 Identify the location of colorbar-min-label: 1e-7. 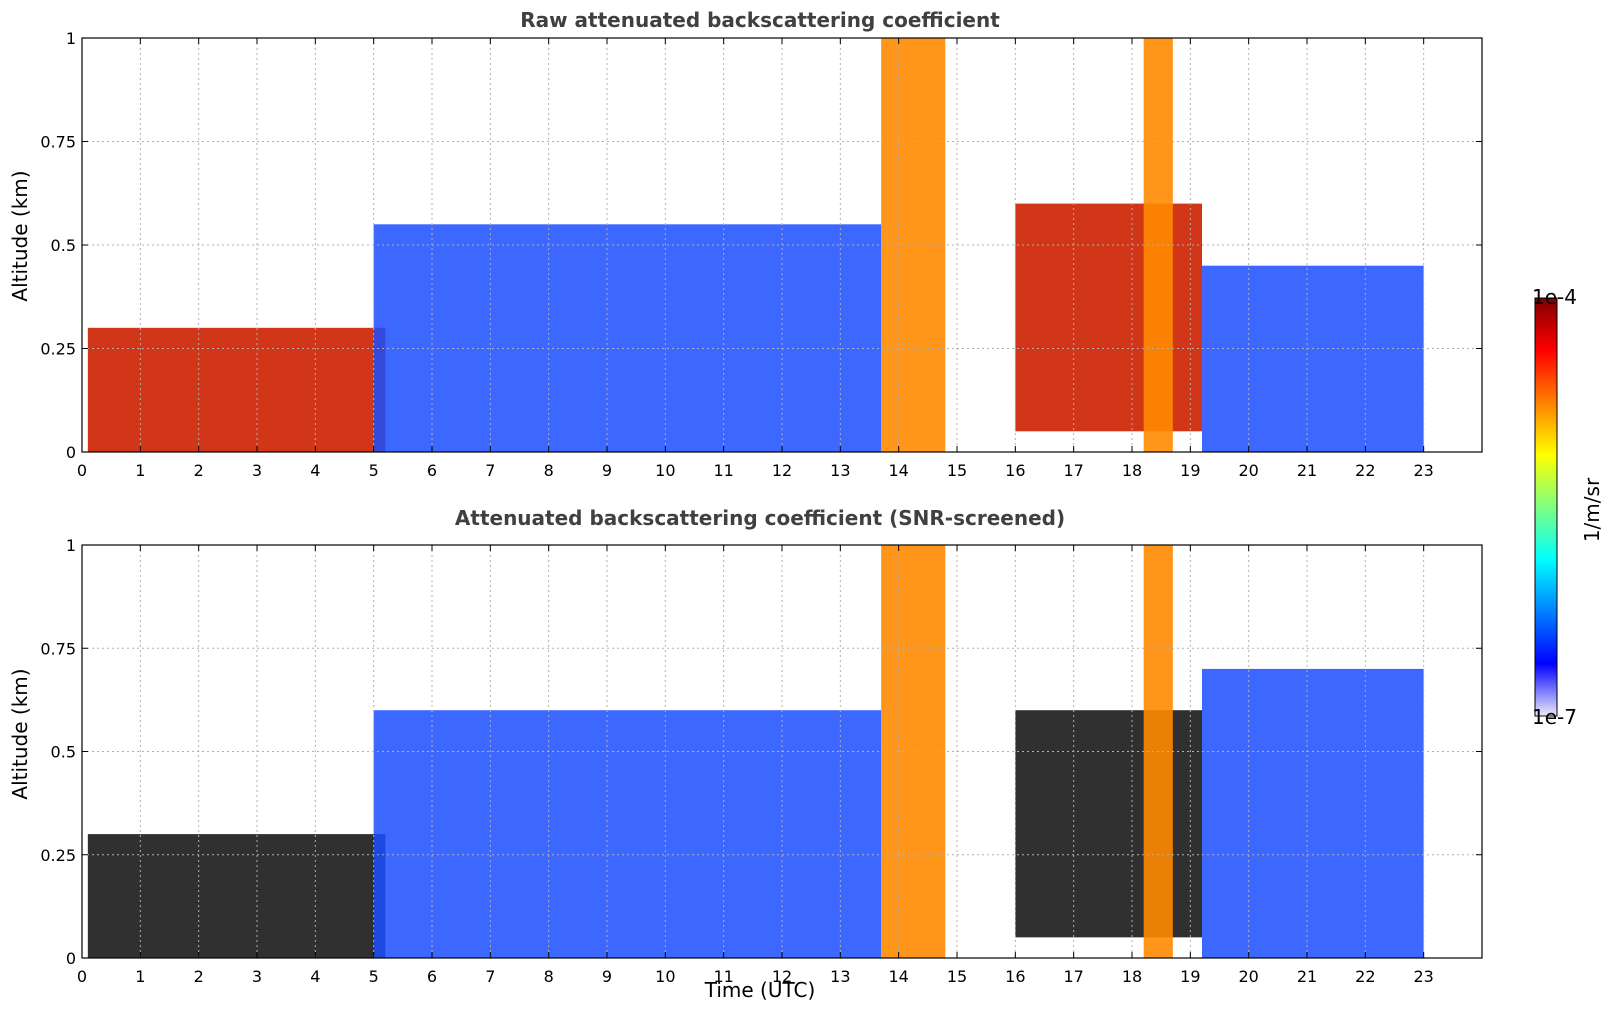
(1554, 717).